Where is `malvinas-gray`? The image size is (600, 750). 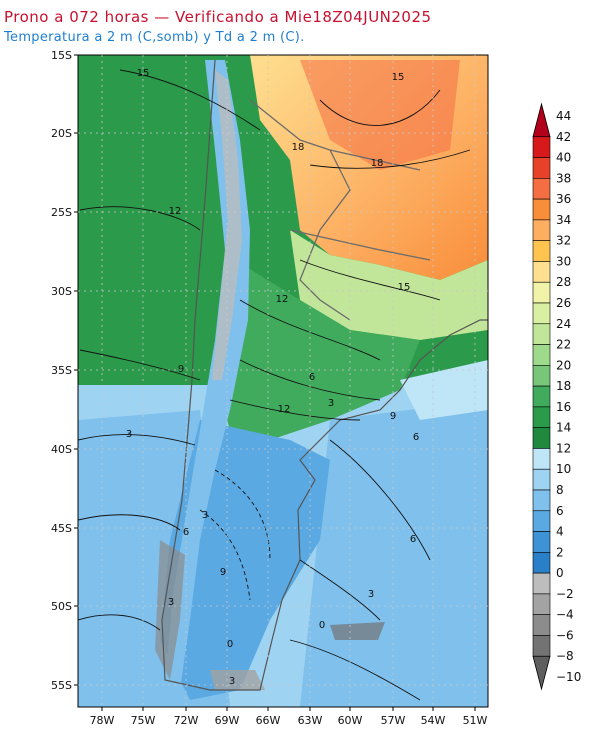
malvinas-gray is located at coordinates (357, 631).